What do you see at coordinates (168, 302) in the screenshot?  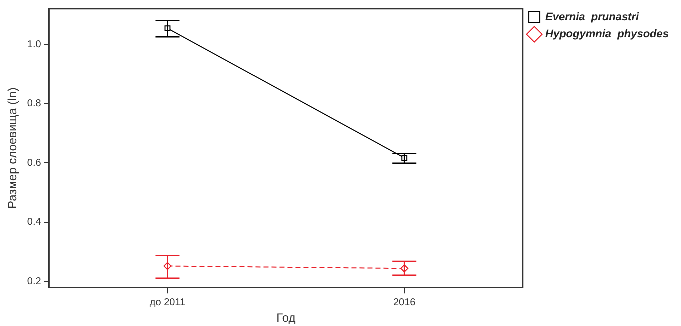 I see `x-tick-label: до 2011` at bounding box center [168, 302].